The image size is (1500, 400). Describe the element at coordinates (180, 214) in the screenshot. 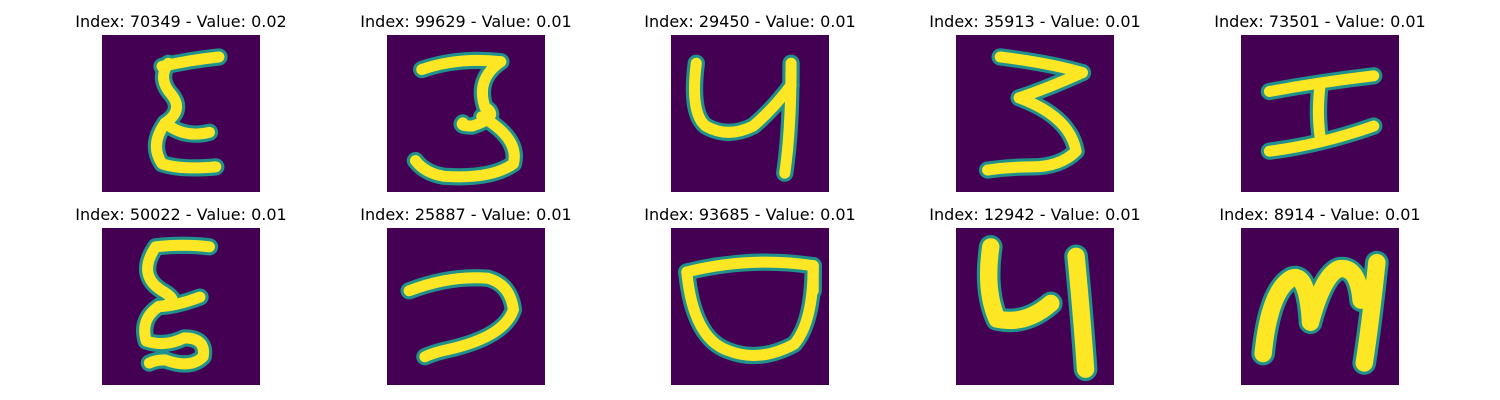

I see `panel-title: Index: 50022 - Value: 0.01` at that location.